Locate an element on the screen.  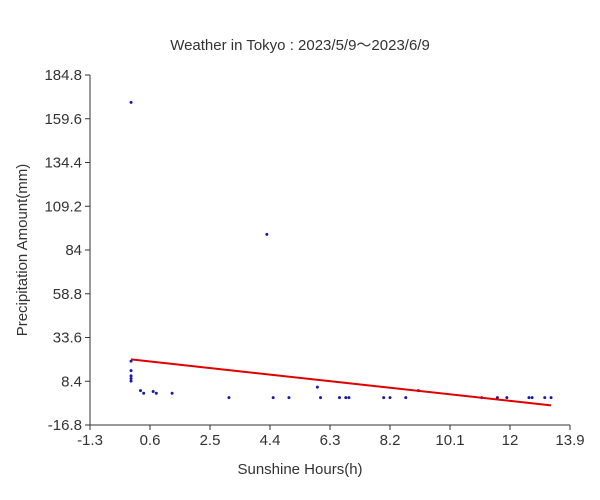
y-ticks: 184.8 159.6 134.4 109.2 84 58.8 33.6 8.4 -16.8 is located at coordinates (67, 250).